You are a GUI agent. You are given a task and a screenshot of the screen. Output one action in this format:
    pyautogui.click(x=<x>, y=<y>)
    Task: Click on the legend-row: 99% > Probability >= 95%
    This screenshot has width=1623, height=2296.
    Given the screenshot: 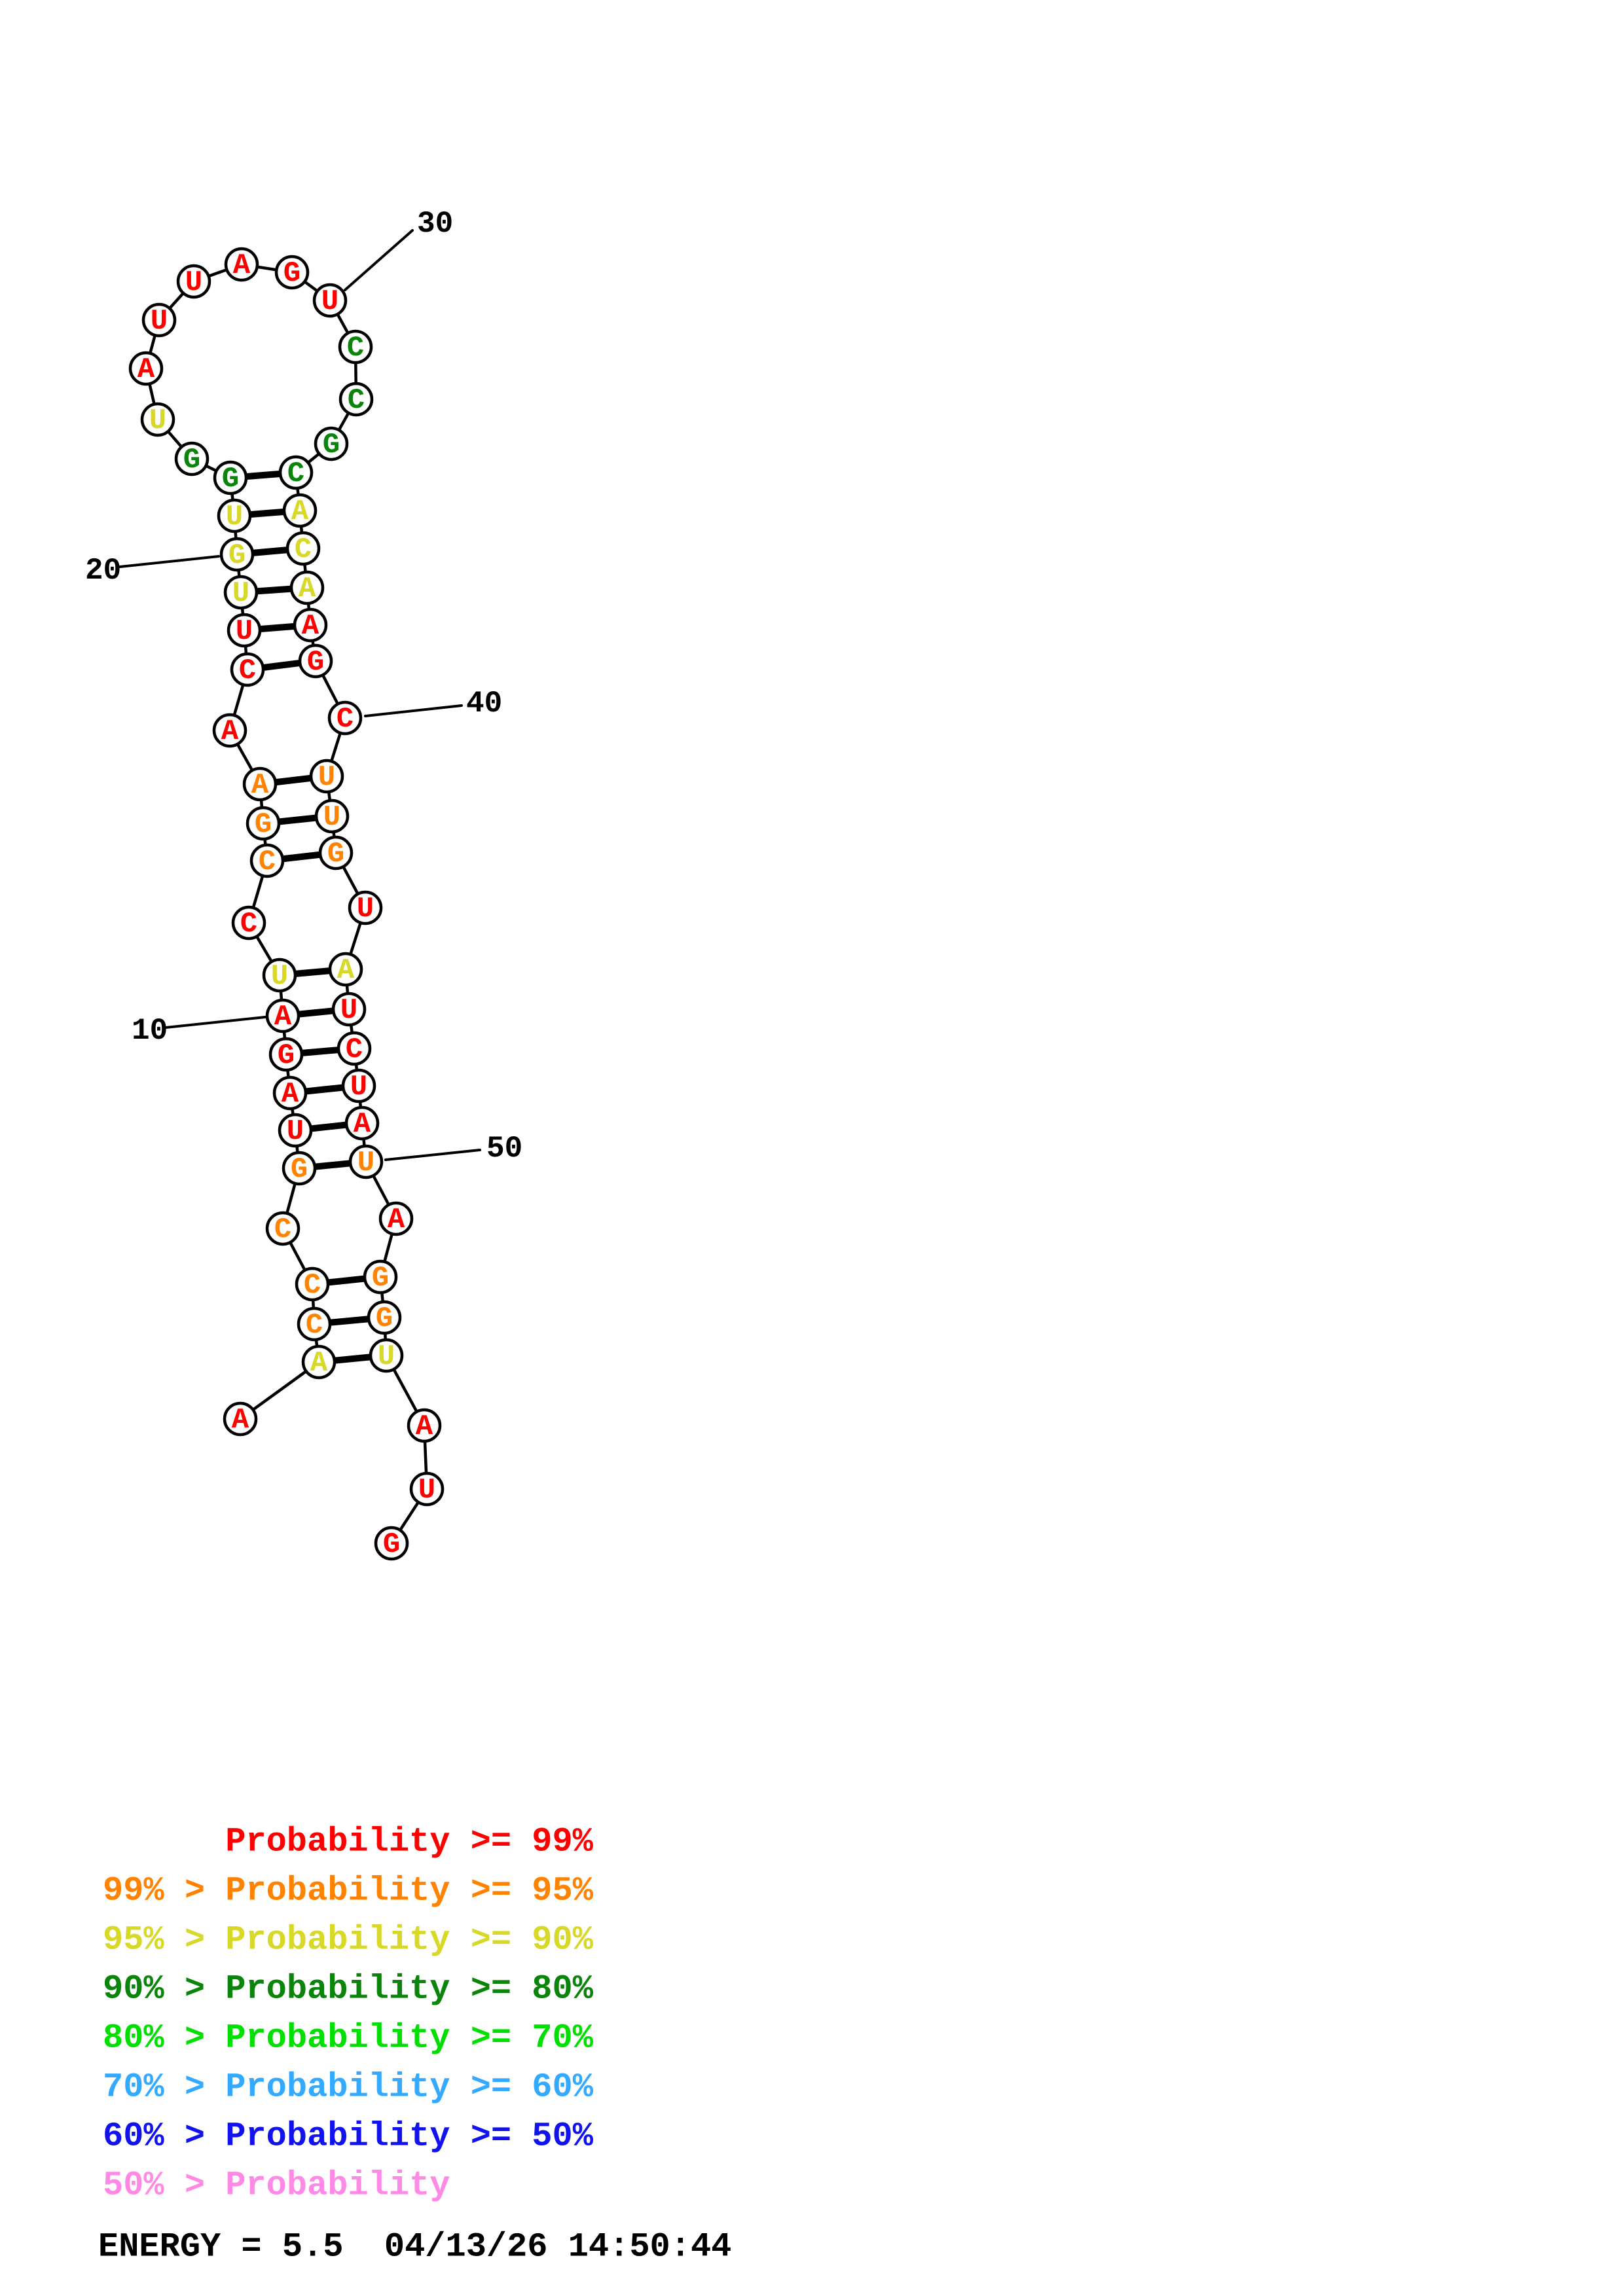 What is the action you would take?
    pyautogui.click(x=348, y=1891)
    